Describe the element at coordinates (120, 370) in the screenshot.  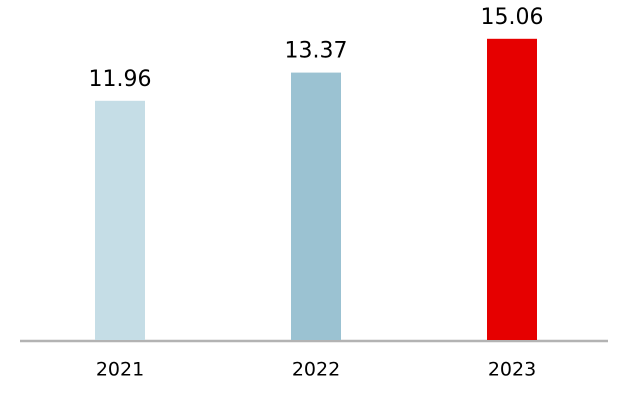
I see `x-tick-label: 2021` at that location.